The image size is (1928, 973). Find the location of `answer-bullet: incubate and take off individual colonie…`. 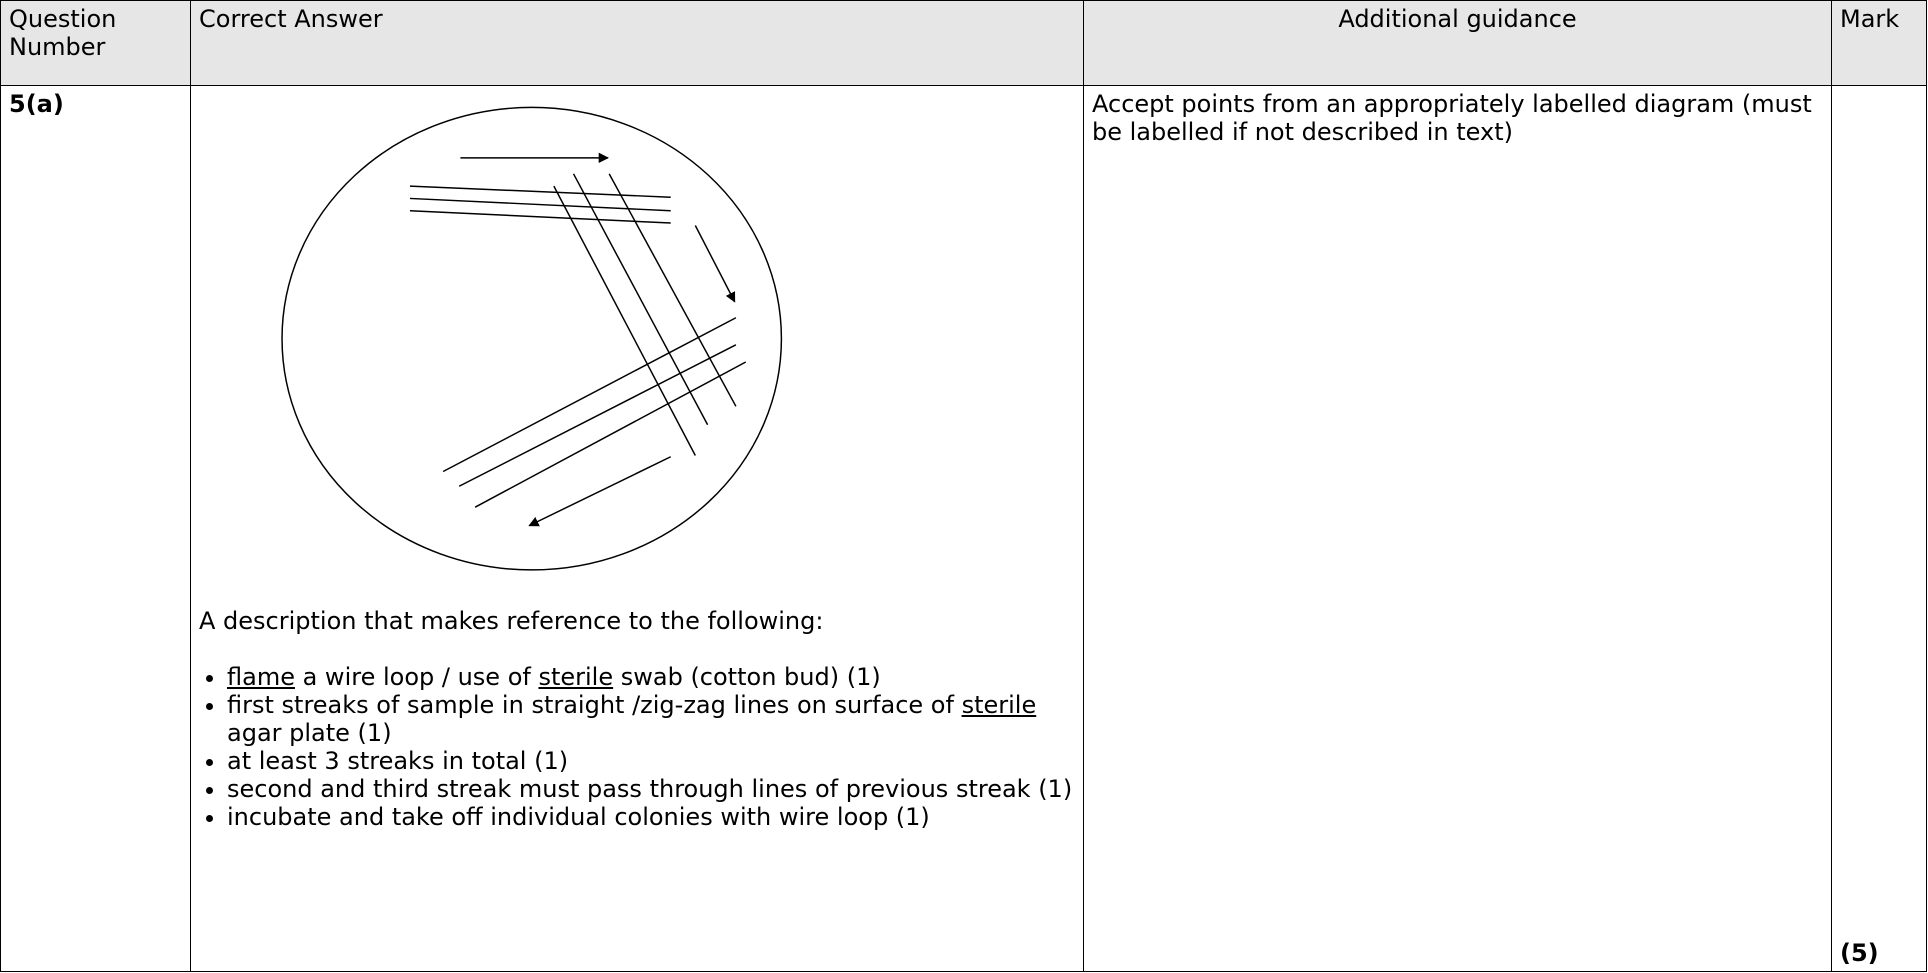

answer-bullet: incubate and take off individual colonie… is located at coordinates (651, 817).